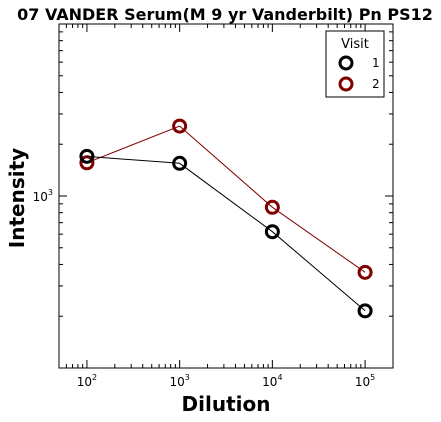 This screenshot has height=422, width=441. Describe the element at coordinates (355, 44) in the screenshot. I see `legend-title: Visit` at that location.